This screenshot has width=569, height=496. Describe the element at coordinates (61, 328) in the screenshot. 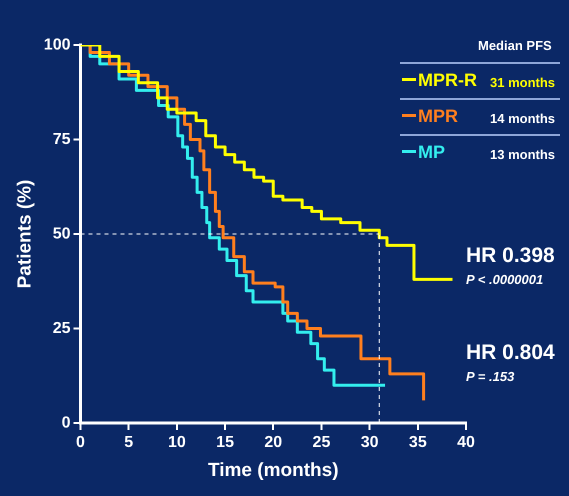

I see `y-tick-label: 25` at that location.